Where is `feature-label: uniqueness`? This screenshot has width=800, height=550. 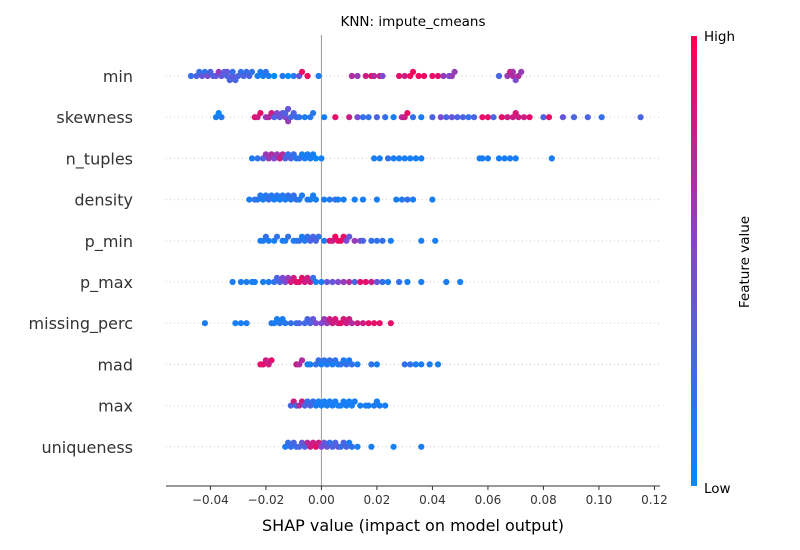 feature-label: uniqueness is located at coordinates (87, 447).